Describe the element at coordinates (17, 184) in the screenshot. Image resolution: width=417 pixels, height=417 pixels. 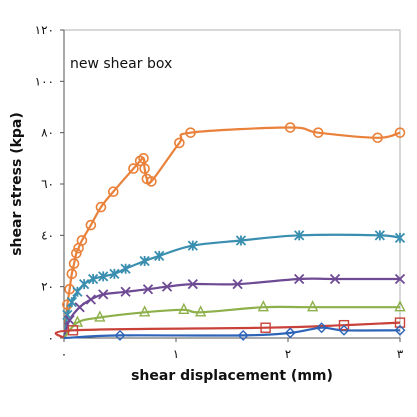
I see `y-axis-title: shear stress (kpa)` at that location.